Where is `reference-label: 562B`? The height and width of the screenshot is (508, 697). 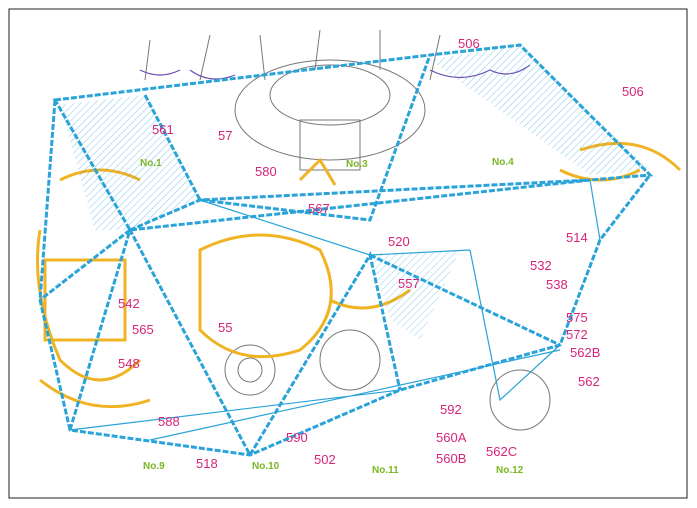 reference-label: 562B is located at coordinates (585, 352).